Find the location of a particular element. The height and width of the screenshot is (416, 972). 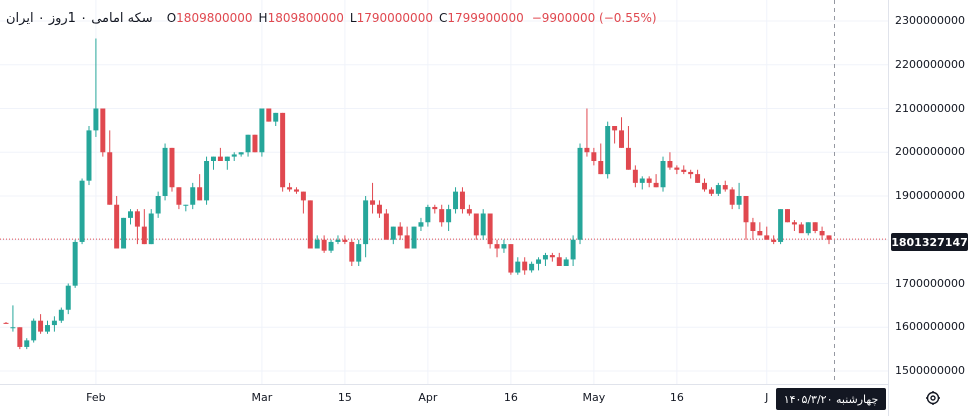

low-label: L is located at coordinates (353, 18).